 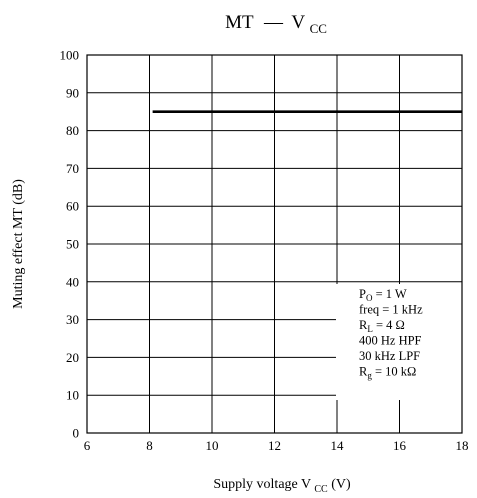 I want to click on title-base: V, so click(x=298, y=22).